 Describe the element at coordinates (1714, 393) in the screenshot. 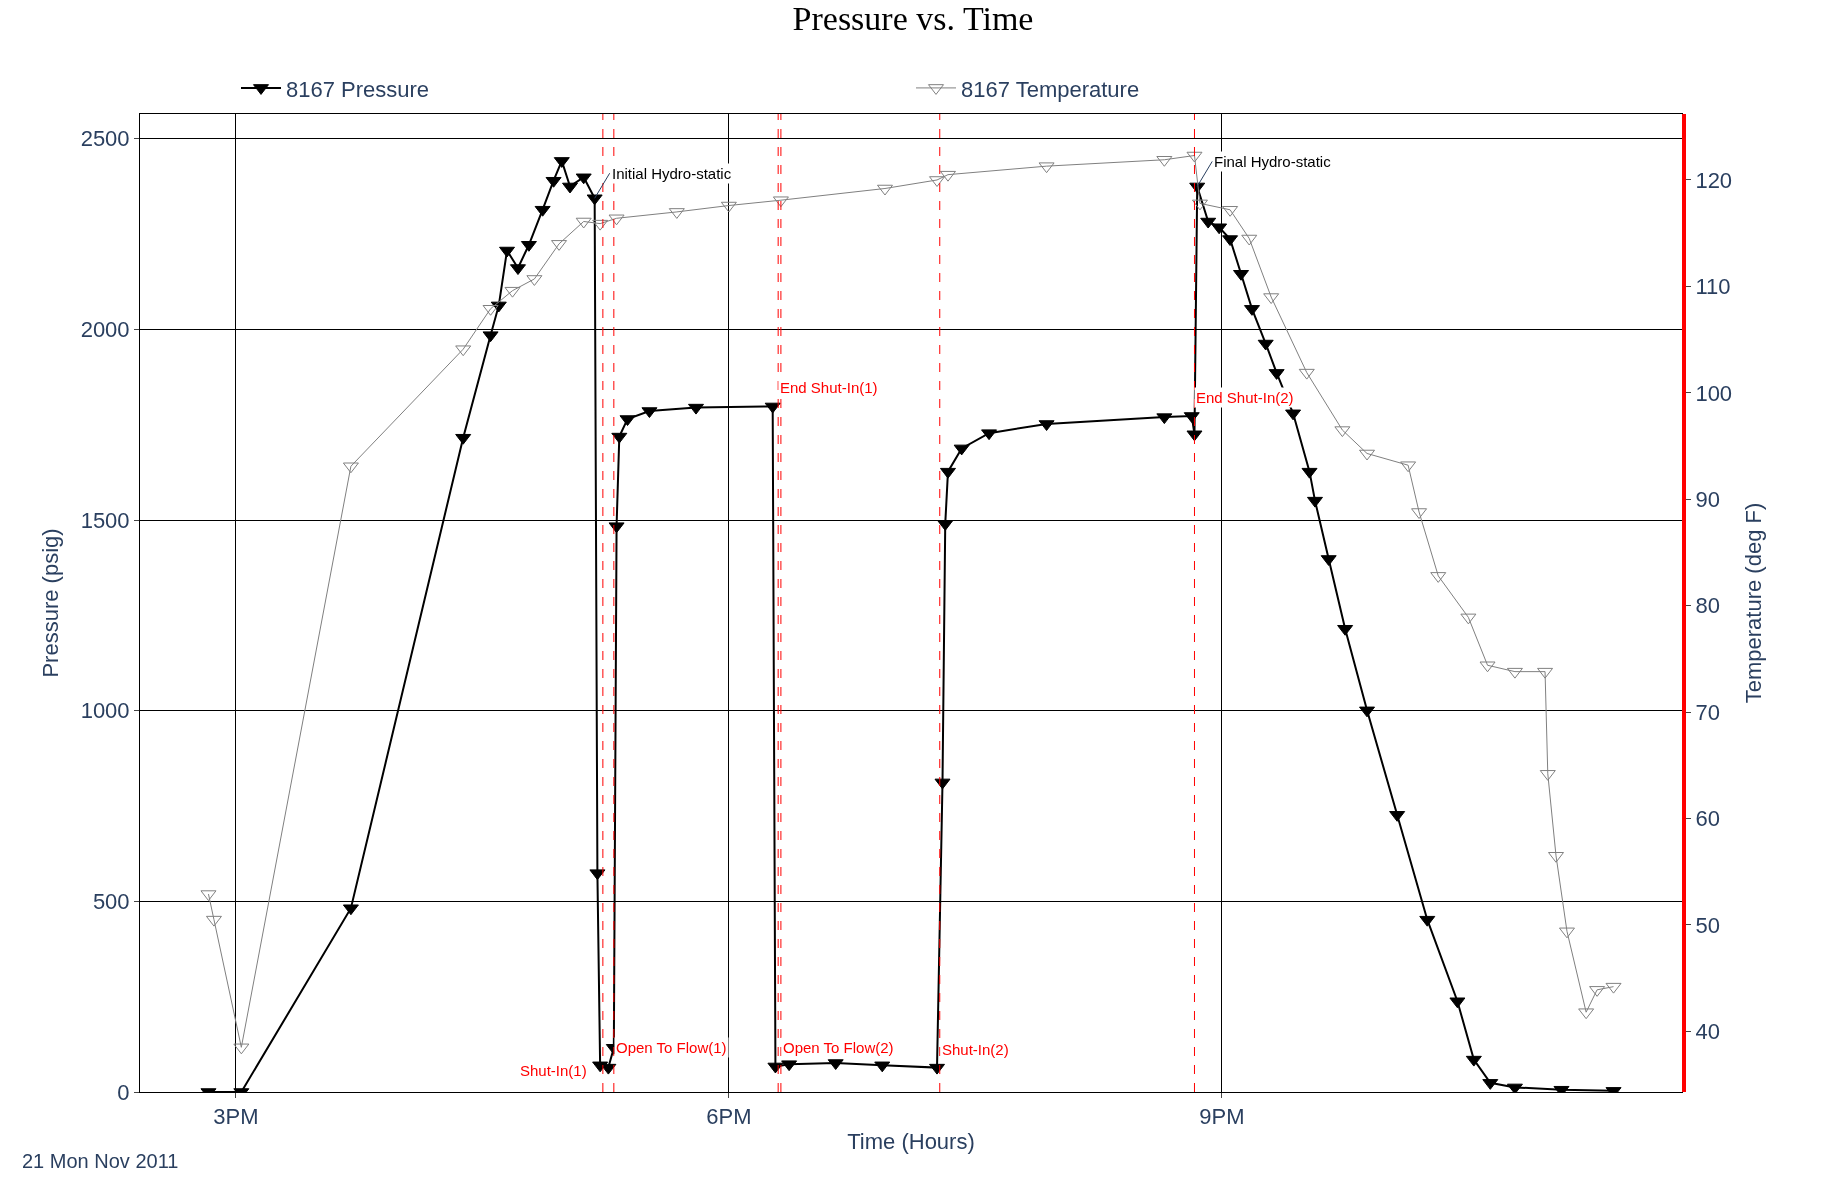

I see `y2-tick-label: 100` at that location.